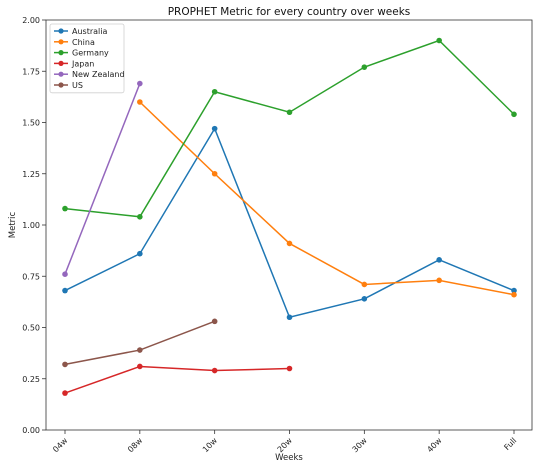  I want to click on data-point-australia-10w, so click(214, 128).